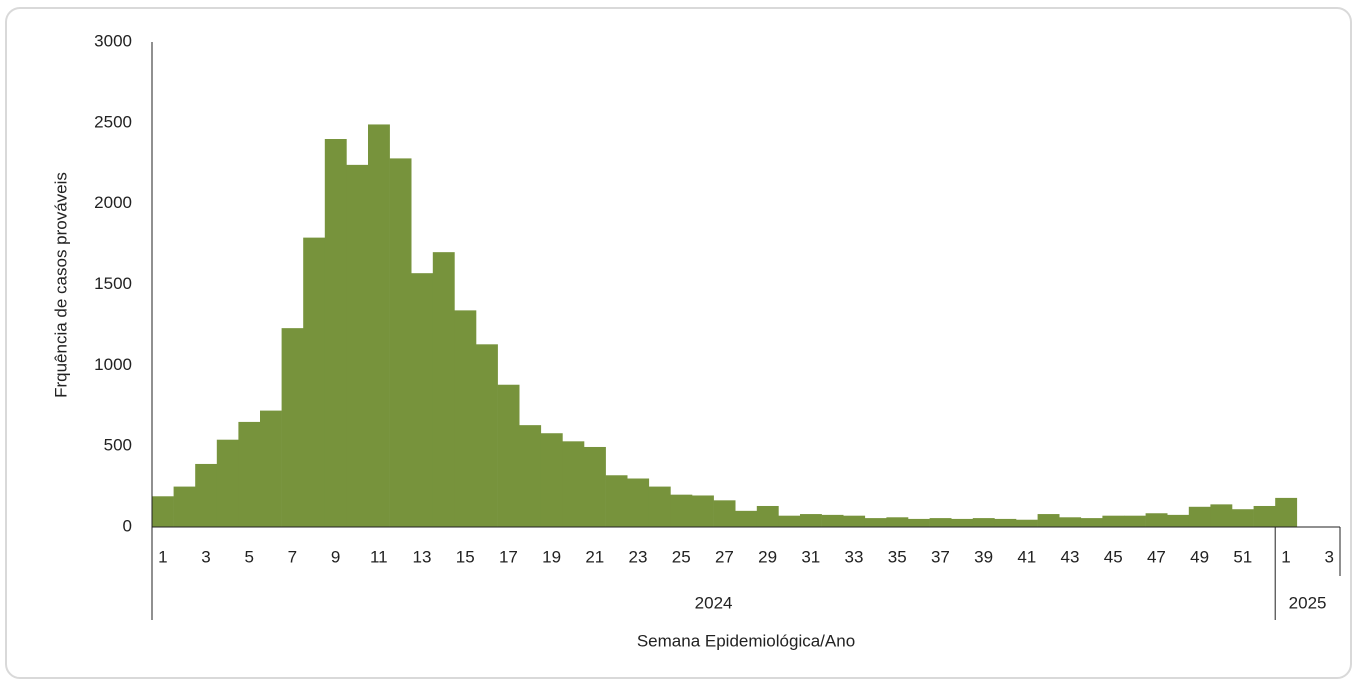  I want to click on group-label: 2024, so click(714, 602).